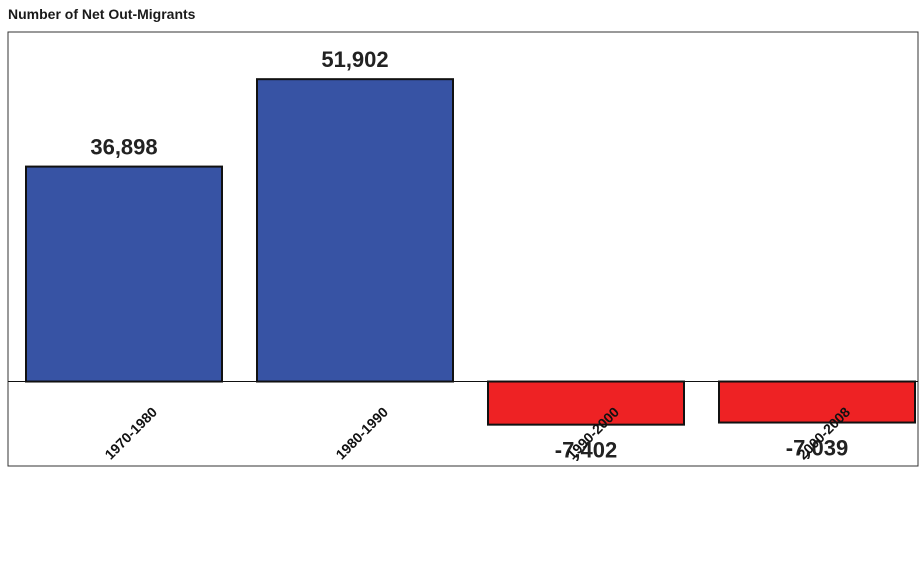  Describe the element at coordinates (586, 450) in the screenshot. I see `data-label-1990-2000: -7,402` at that location.